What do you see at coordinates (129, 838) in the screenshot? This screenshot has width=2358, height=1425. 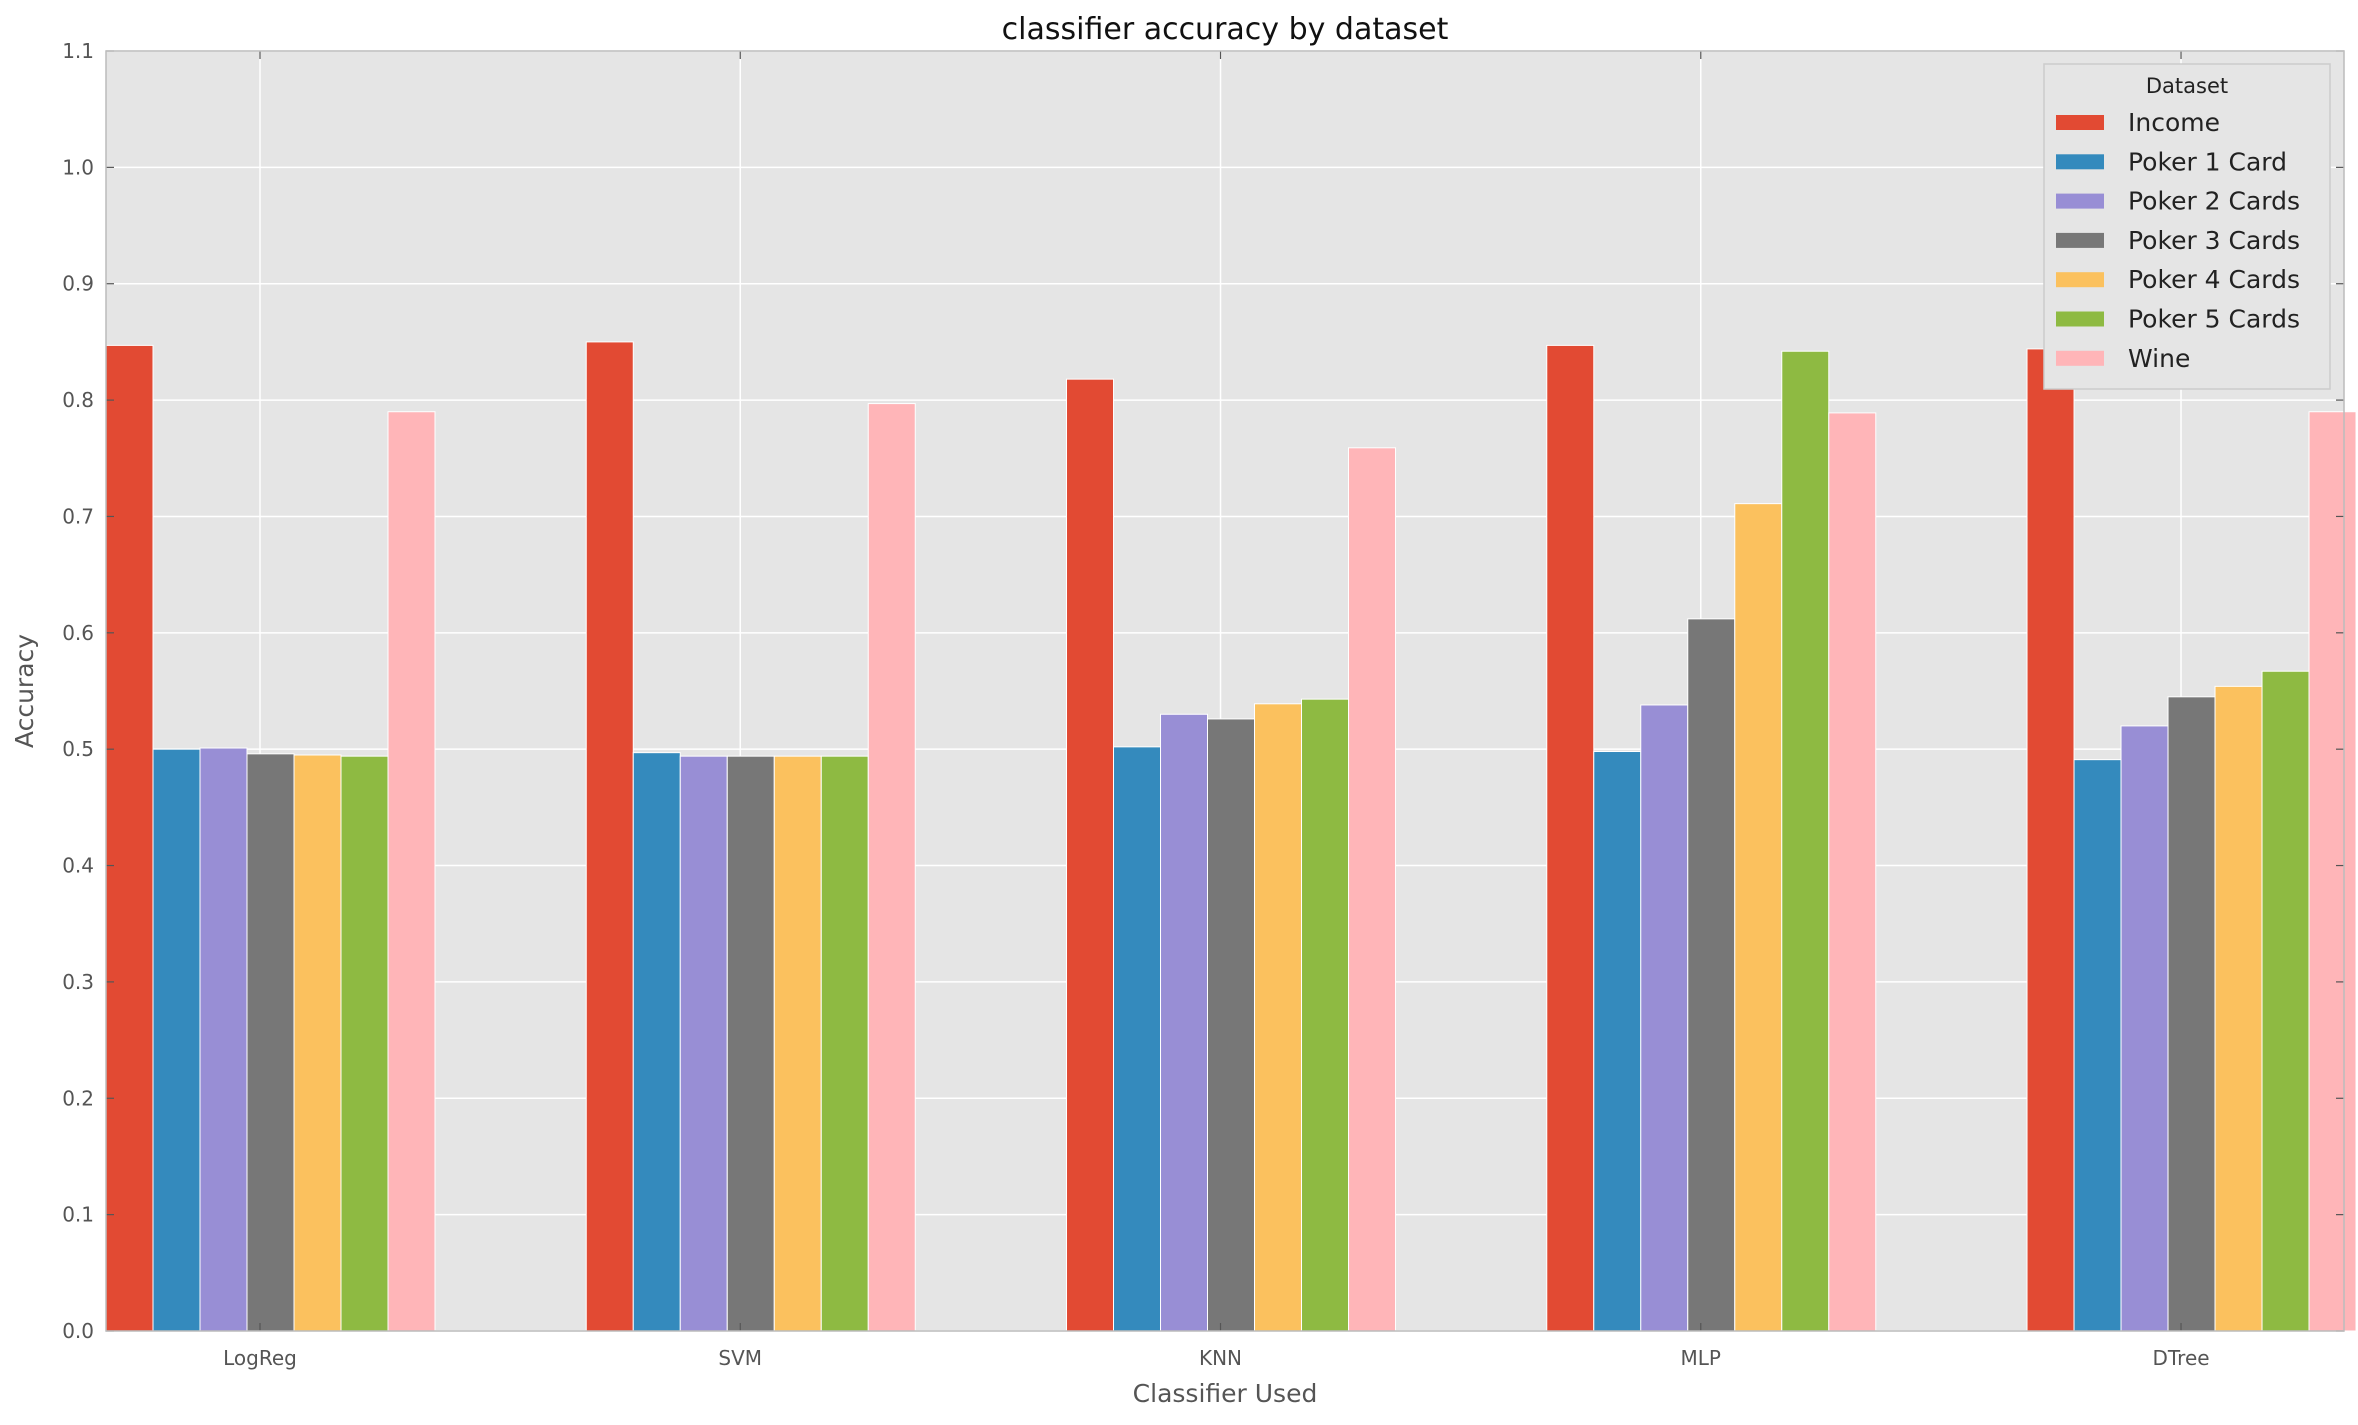 I see `bar-logreg-income` at bounding box center [129, 838].